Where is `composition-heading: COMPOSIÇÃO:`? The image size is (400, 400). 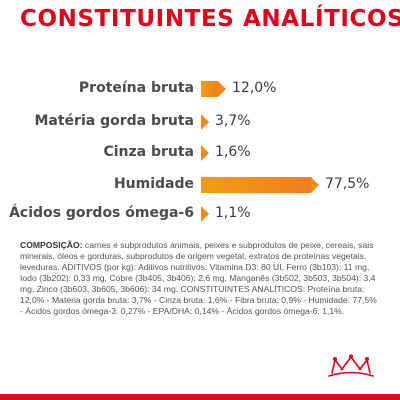
composition-heading: COMPOSIÇÃO: is located at coordinates (51, 245).